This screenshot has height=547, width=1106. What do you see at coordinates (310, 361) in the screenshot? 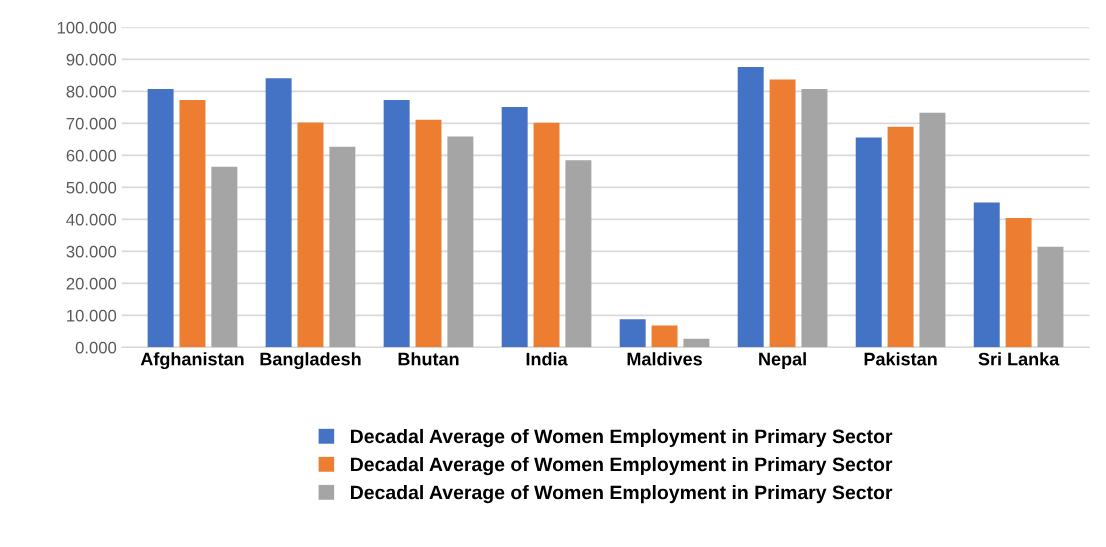
I see `x-tick-label: Bangladesh` at bounding box center [310, 361].